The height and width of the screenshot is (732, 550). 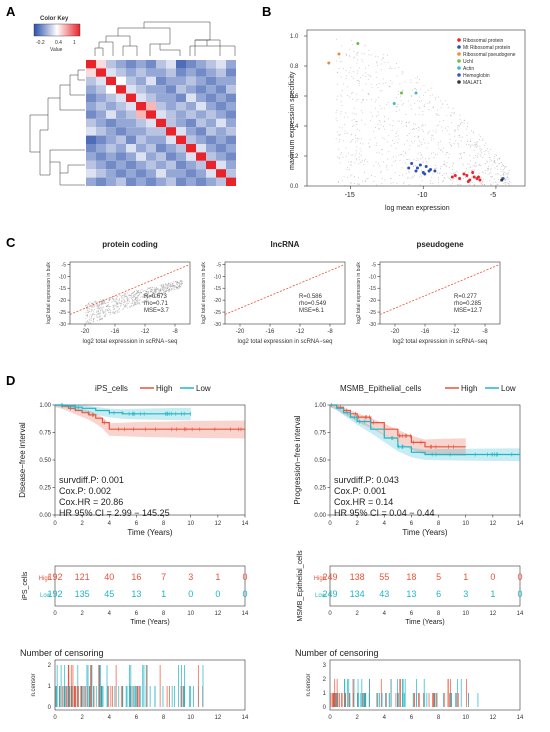 I want to click on legend-marker, so click(x=459, y=82).